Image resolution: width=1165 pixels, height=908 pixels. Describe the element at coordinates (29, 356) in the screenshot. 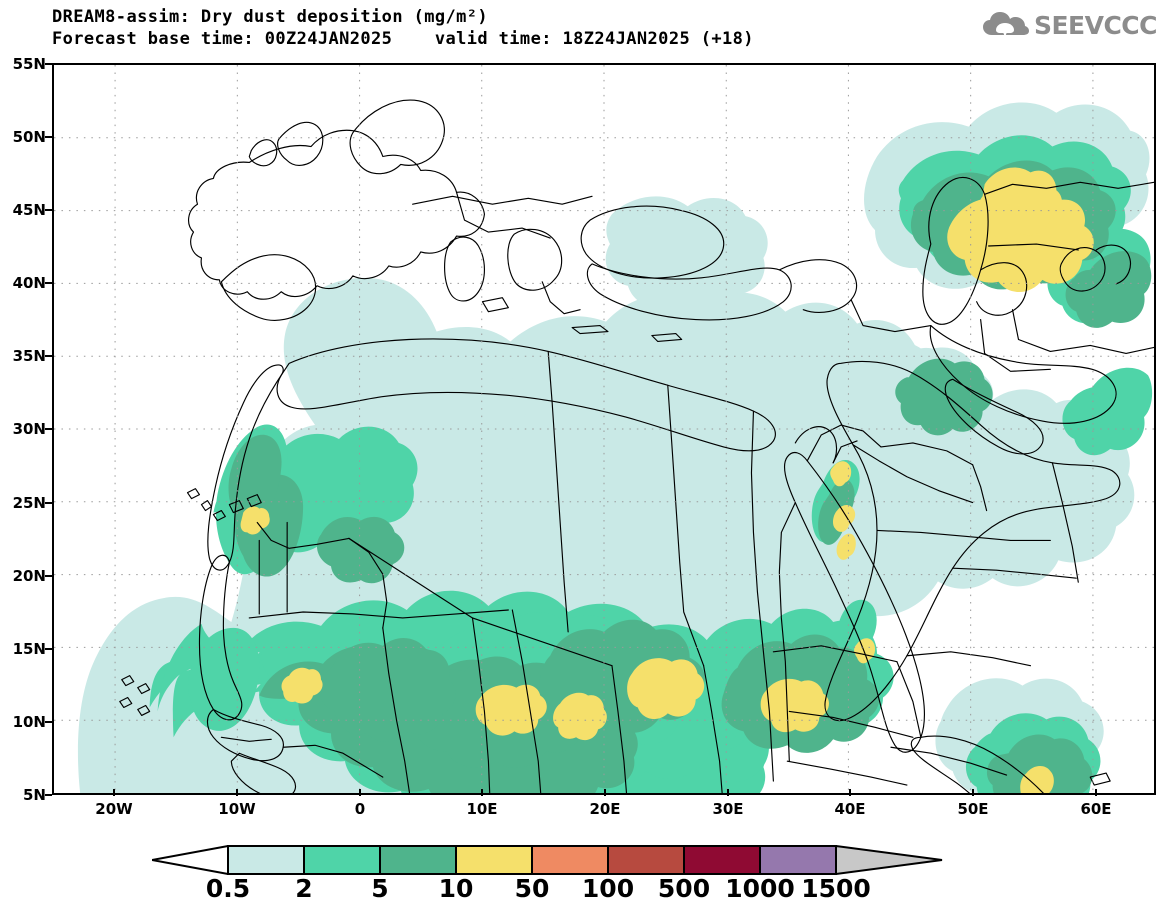

I see `y-tick-label: 35N` at that location.